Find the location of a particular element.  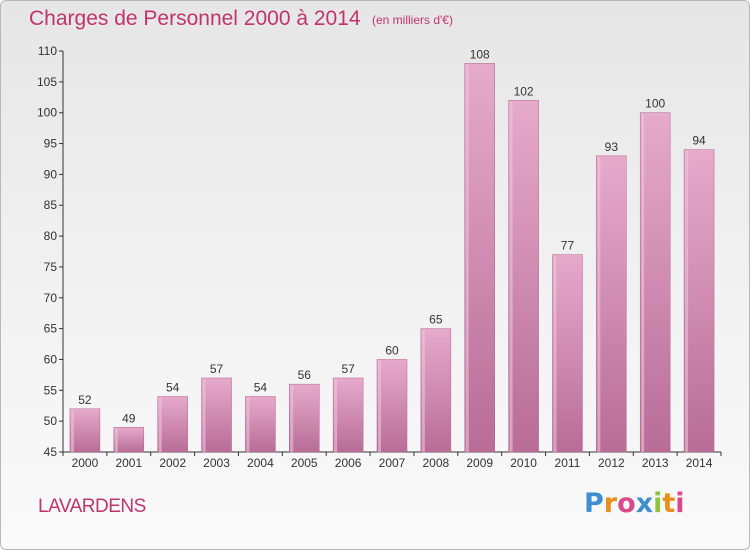

data-label-2004: 54 is located at coordinates (261, 387).